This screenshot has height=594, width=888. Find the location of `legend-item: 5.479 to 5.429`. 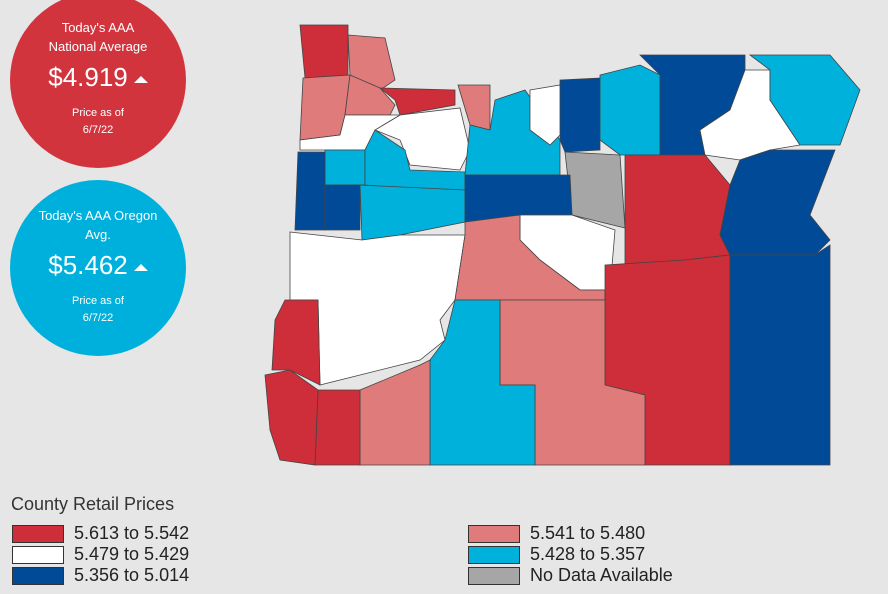

legend-item: 5.479 to 5.429 is located at coordinates (101, 554).